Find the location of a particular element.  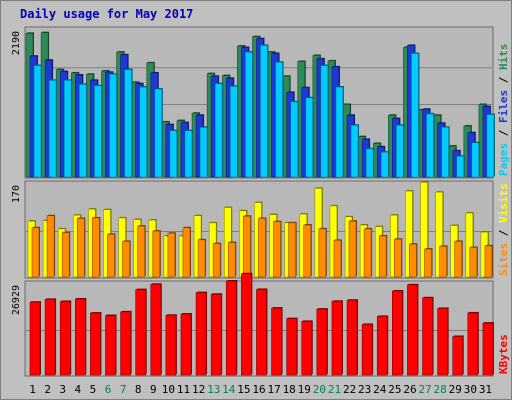

day-label: 24 is located at coordinates (380, 389).